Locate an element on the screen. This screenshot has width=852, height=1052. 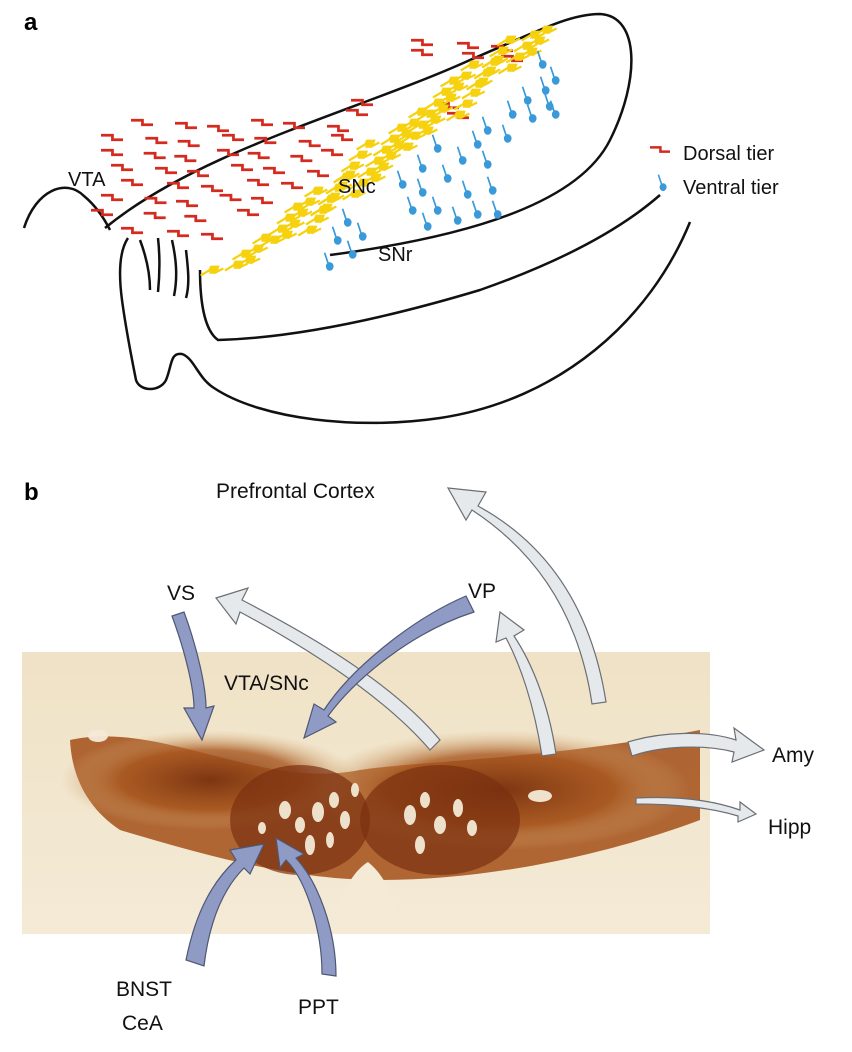
snc-yellow-cells is located at coordinates (379, 151).